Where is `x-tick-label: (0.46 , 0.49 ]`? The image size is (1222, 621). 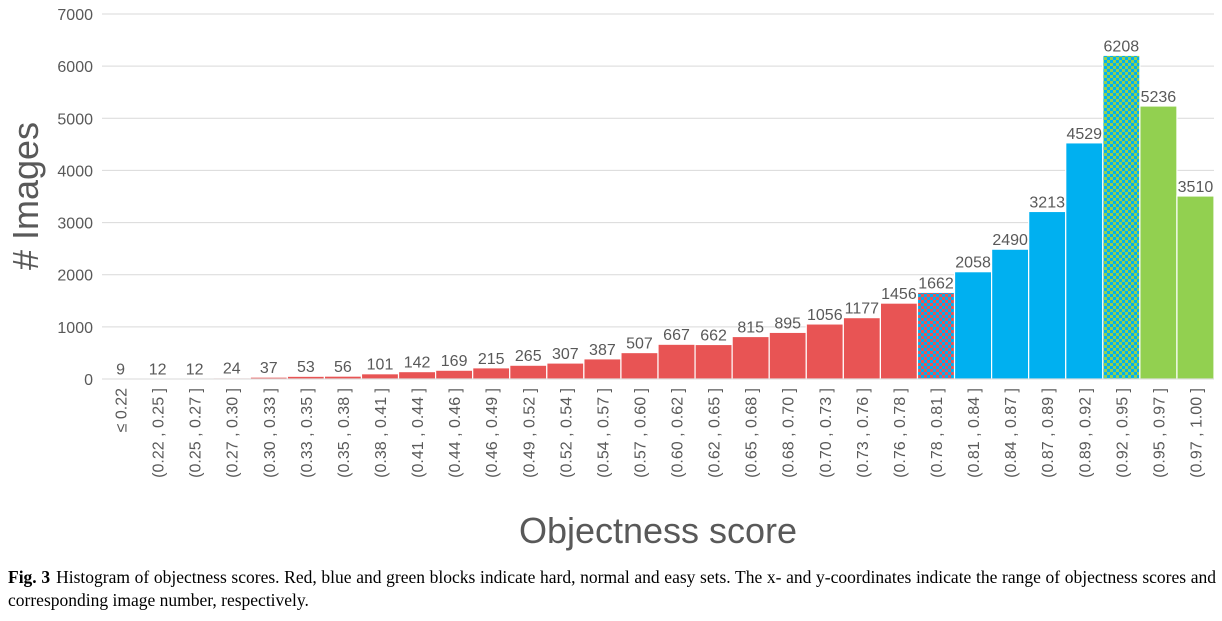
x-tick-label: (0.46 , 0.49 ] is located at coordinates (492, 433).